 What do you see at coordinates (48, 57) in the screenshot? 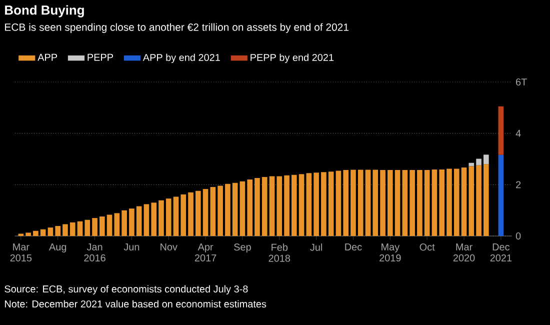
I see `legend-label: APP` at bounding box center [48, 57].